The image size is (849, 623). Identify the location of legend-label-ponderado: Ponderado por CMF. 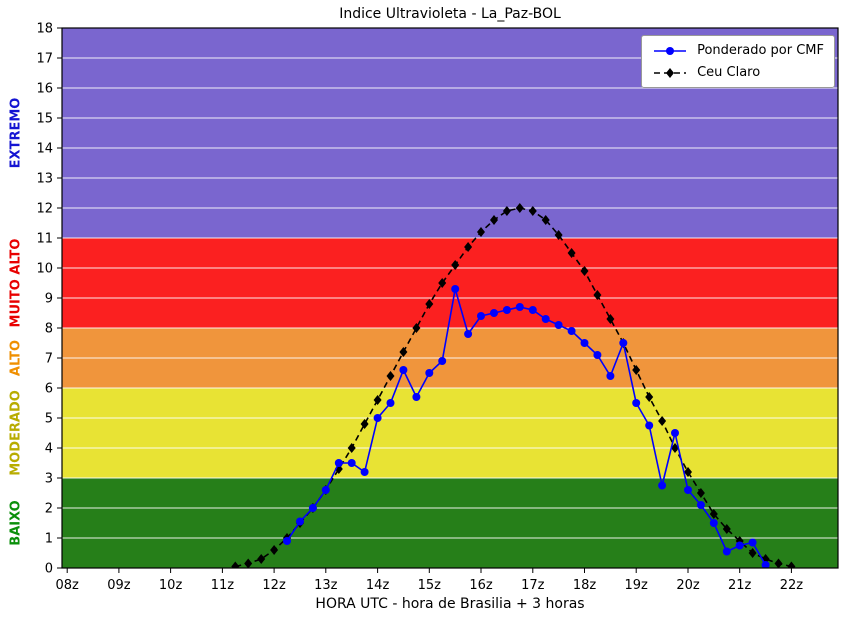
(760, 50).